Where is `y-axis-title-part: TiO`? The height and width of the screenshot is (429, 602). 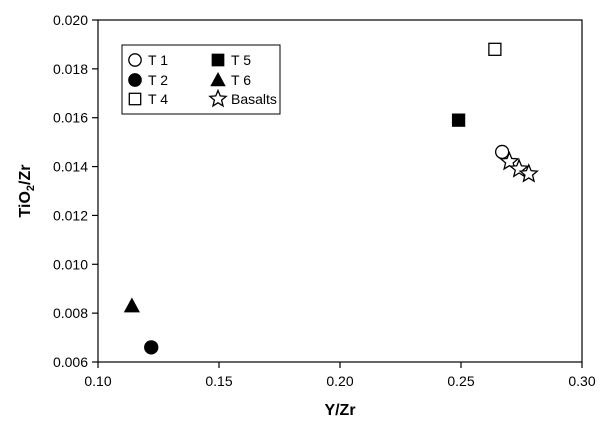 y-axis-title-part: TiO is located at coordinates (25, 204).